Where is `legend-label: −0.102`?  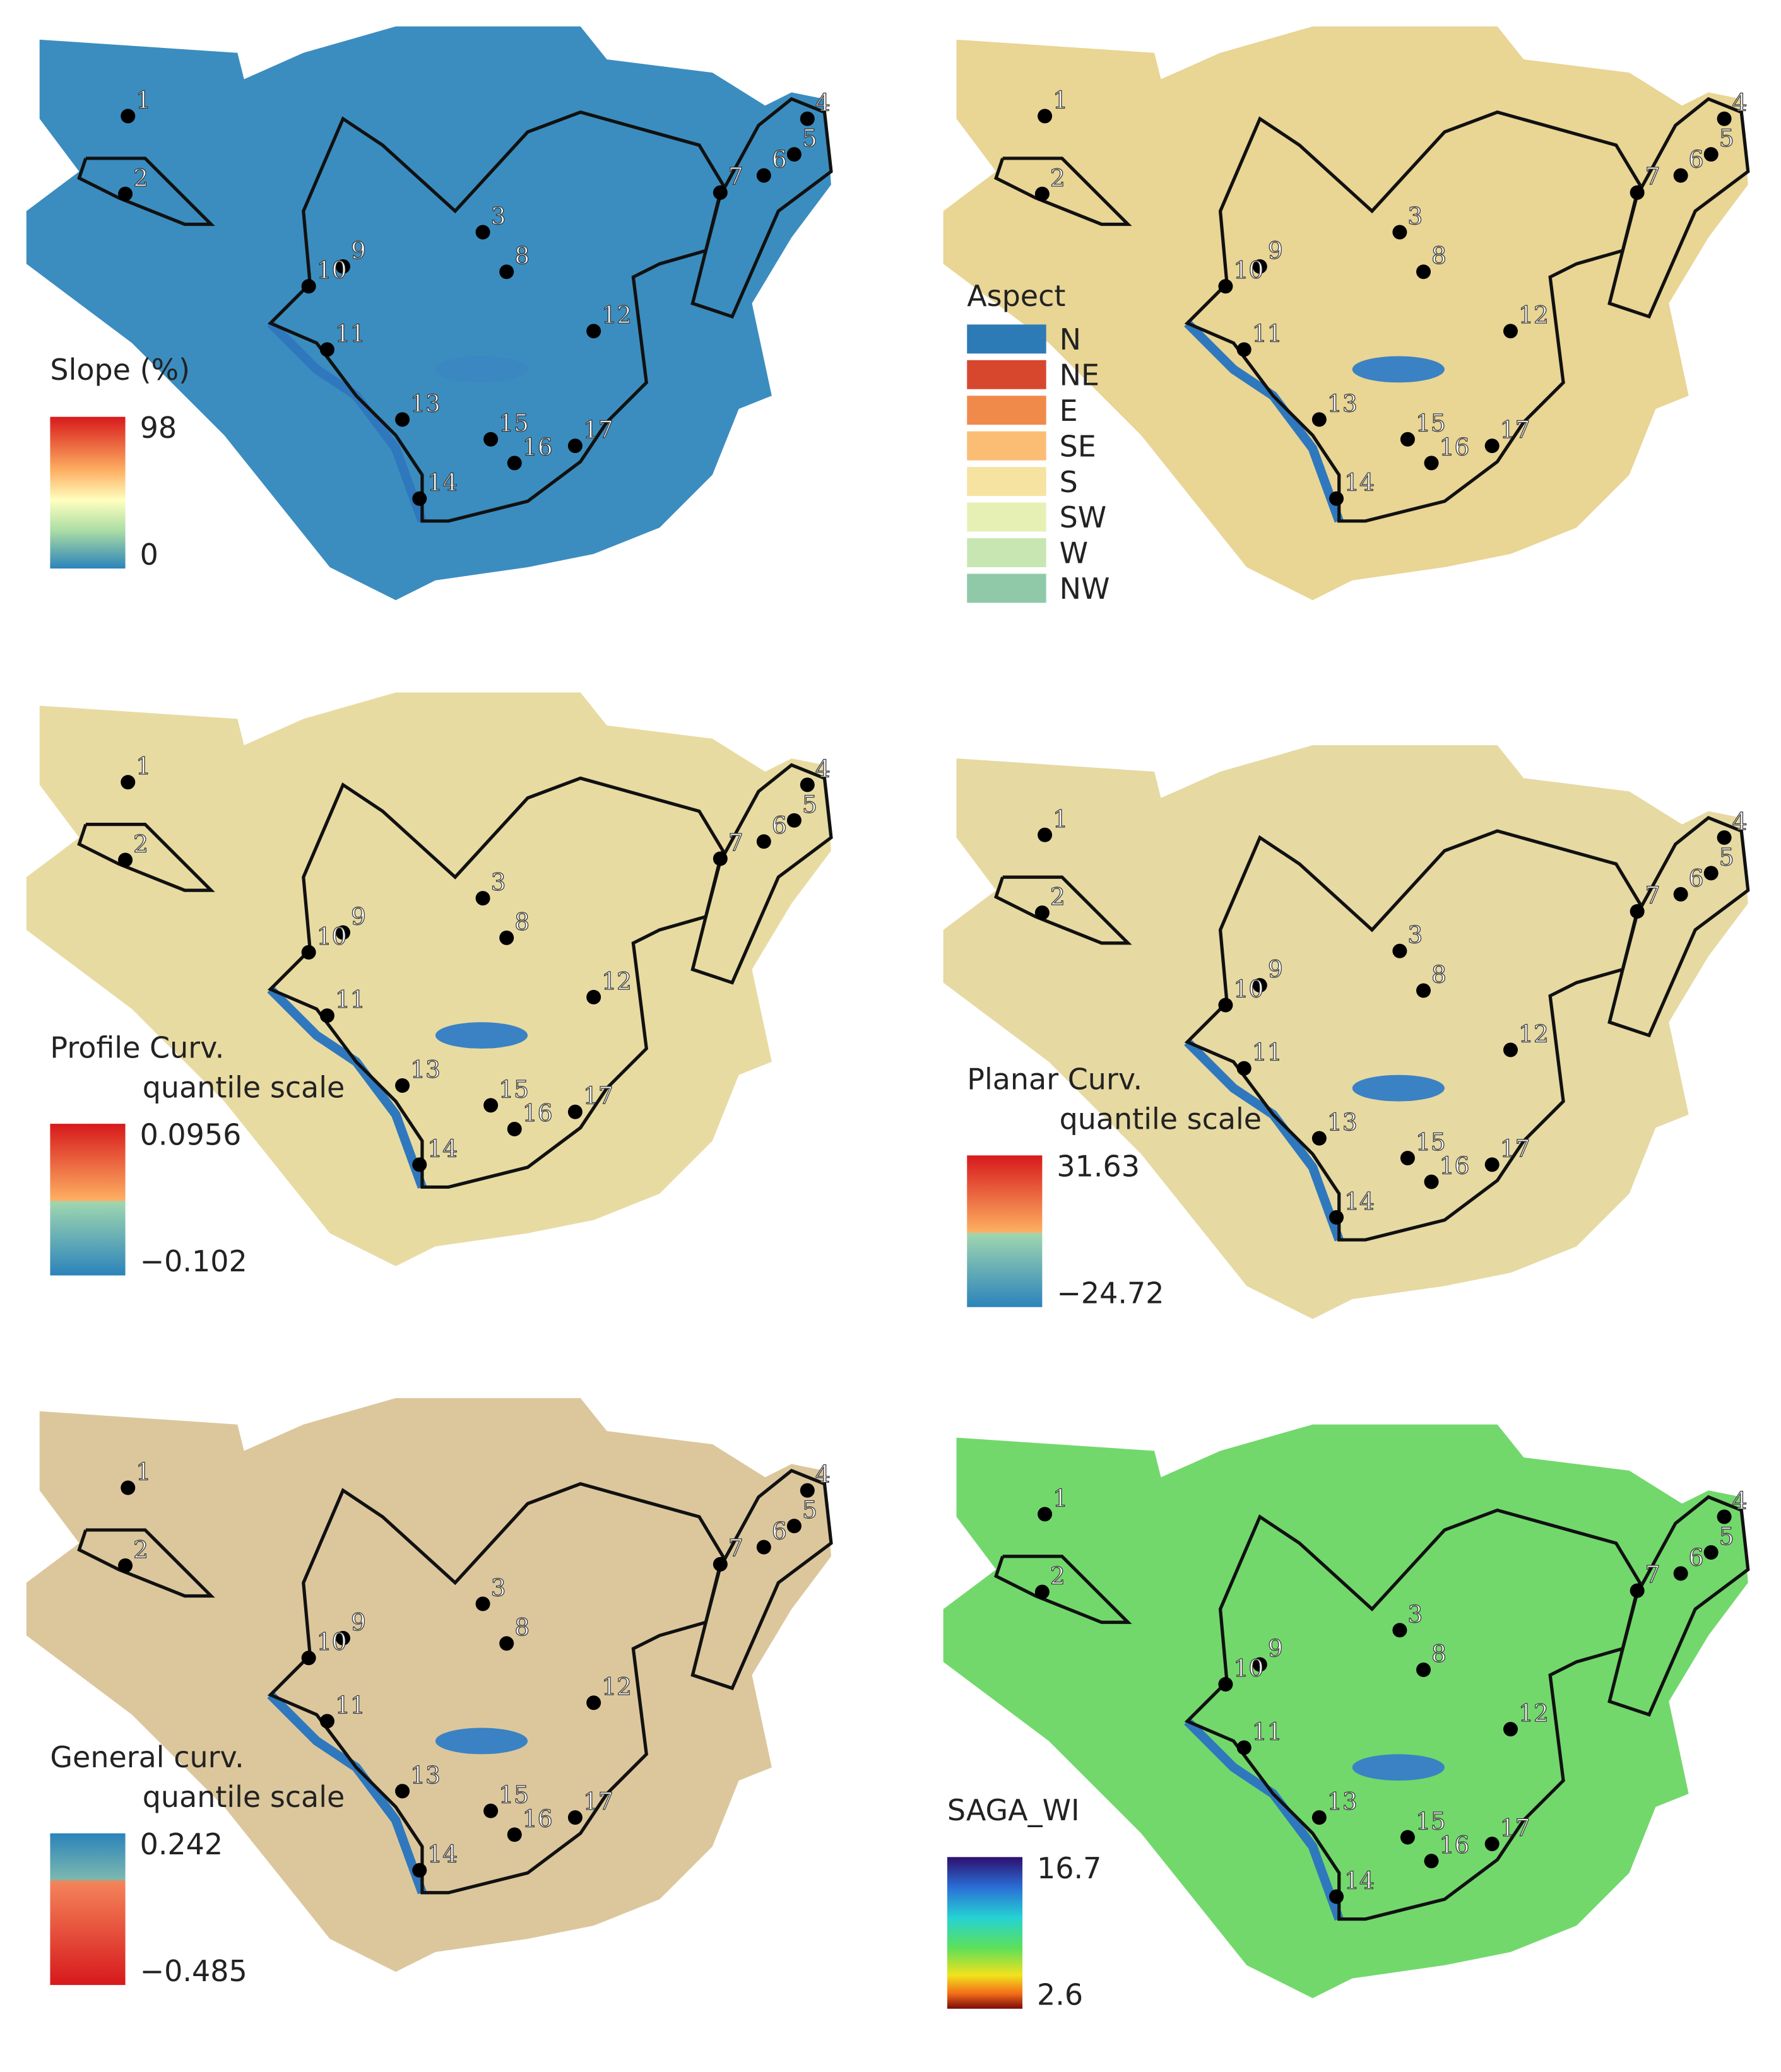
legend-label: −0.102 is located at coordinates (193, 1261).